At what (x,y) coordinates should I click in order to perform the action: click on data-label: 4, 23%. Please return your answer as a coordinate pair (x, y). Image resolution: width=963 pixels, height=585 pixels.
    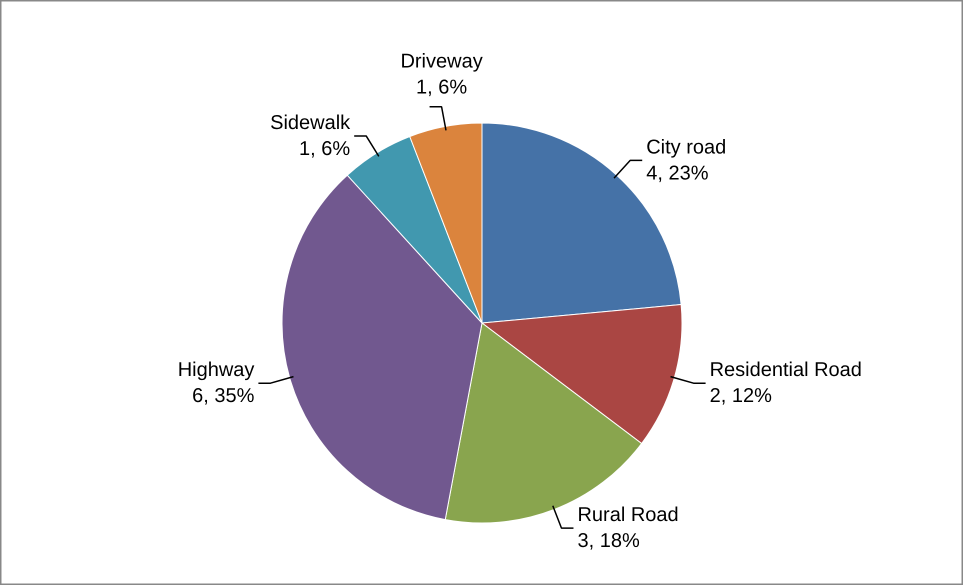
    Looking at the image, I should click on (677, 173).